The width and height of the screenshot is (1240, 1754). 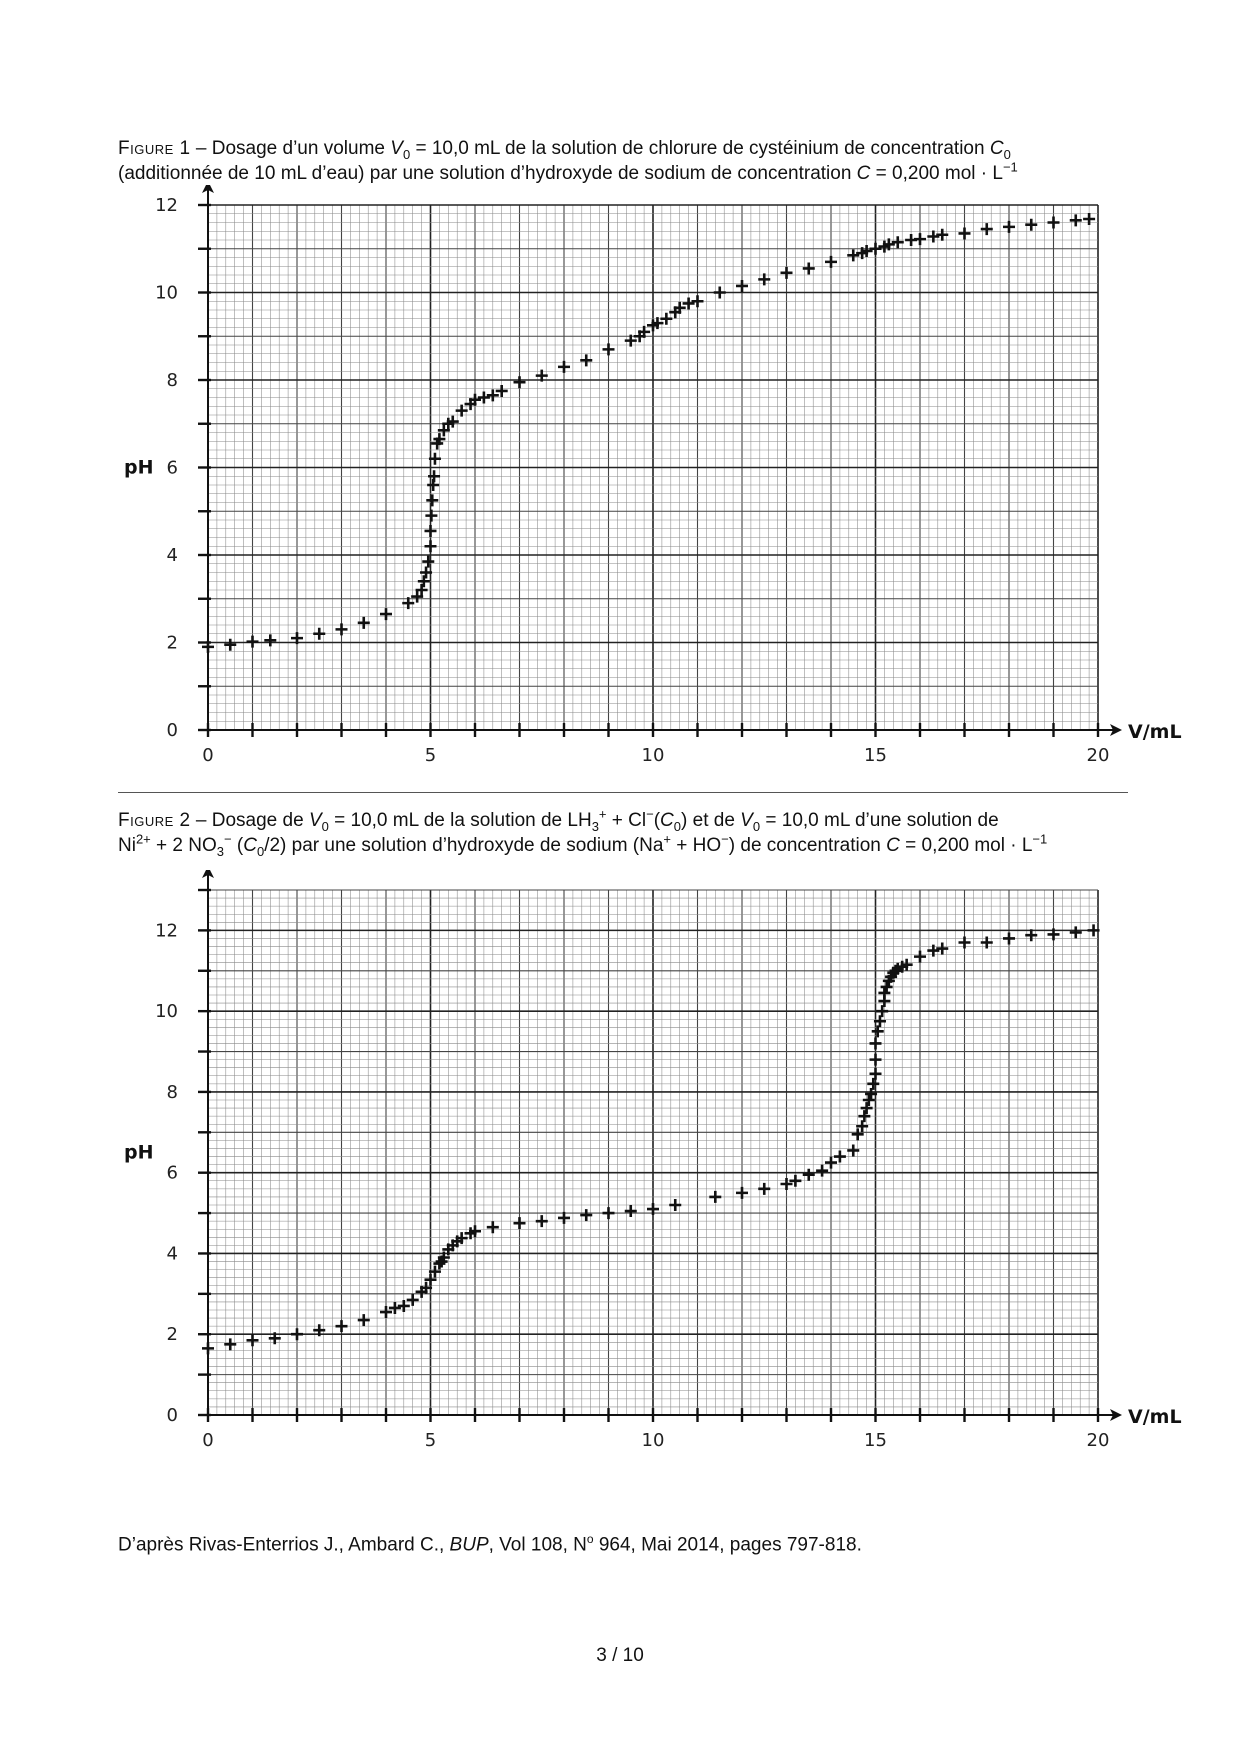 I want to click on x-tick-label: 10, so click(x=653, y=1440).